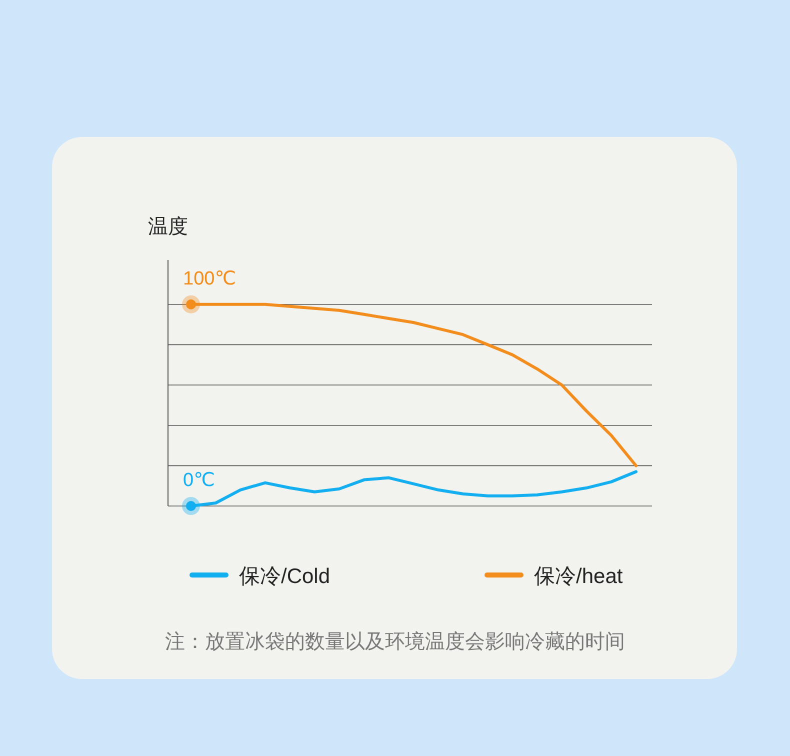 The width and height of the screenshot is (790, 756). What do you see at coordinates (395, 642) in the screenshot?
I see `text: 注：放置冰袋的数量以及环境温度会影响冷藏的时间` at bounding box center [395, 642].